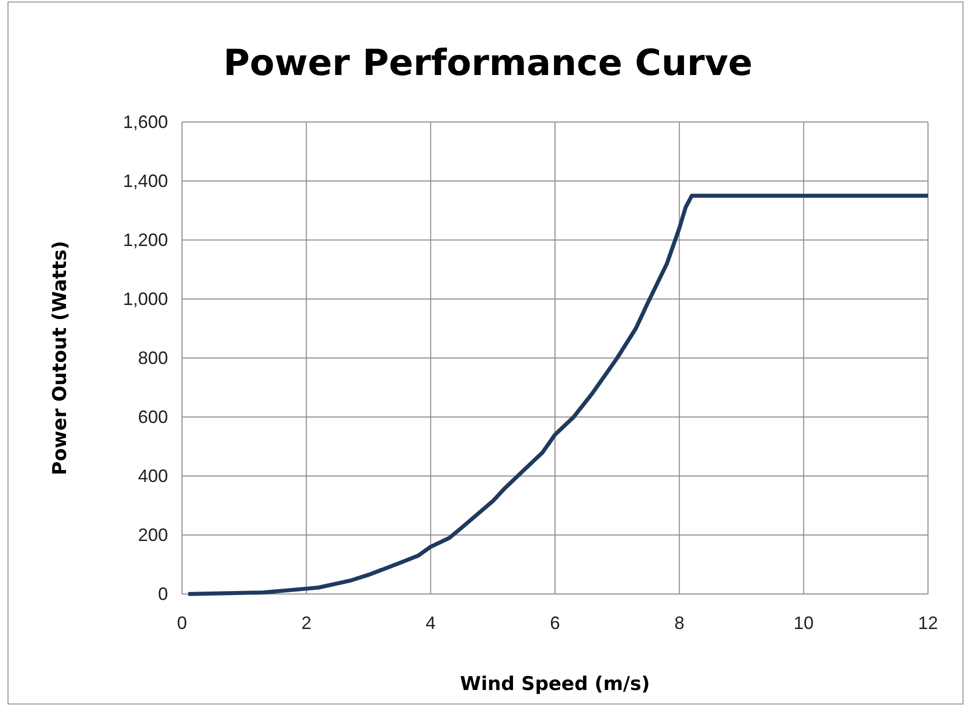 The height and width of the screenshot is (706, 965). What do you see at coordinates (153, 416) in the screenshot?
I see `y-tick-label: 600` at bounding box center [153, 416].